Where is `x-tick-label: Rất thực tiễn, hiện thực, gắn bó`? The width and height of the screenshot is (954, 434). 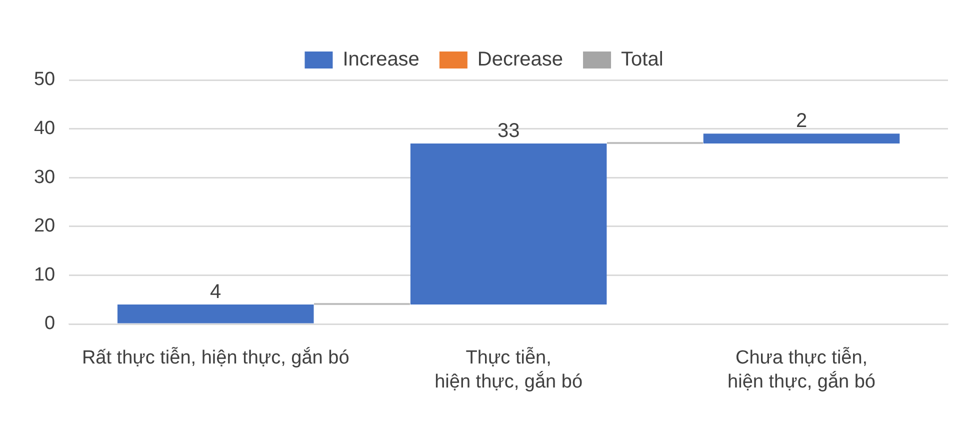 x-tick-label: Rất thực tiễn, hiện thực, gắn bó is located at coordinates (216, 357).